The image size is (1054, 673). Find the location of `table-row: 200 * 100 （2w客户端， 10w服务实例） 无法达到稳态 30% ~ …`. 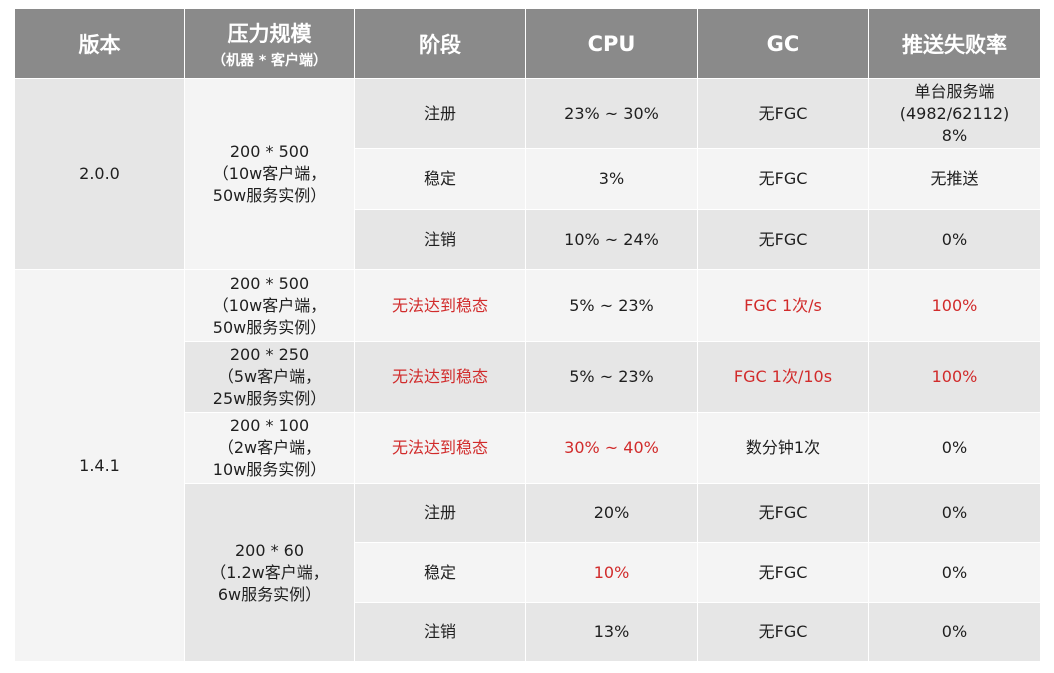

table-row: 200 * 100 （2w客户端， 10w服务实例） 无法达到稳态 30% ~ … is located at coordinates (528, 448).